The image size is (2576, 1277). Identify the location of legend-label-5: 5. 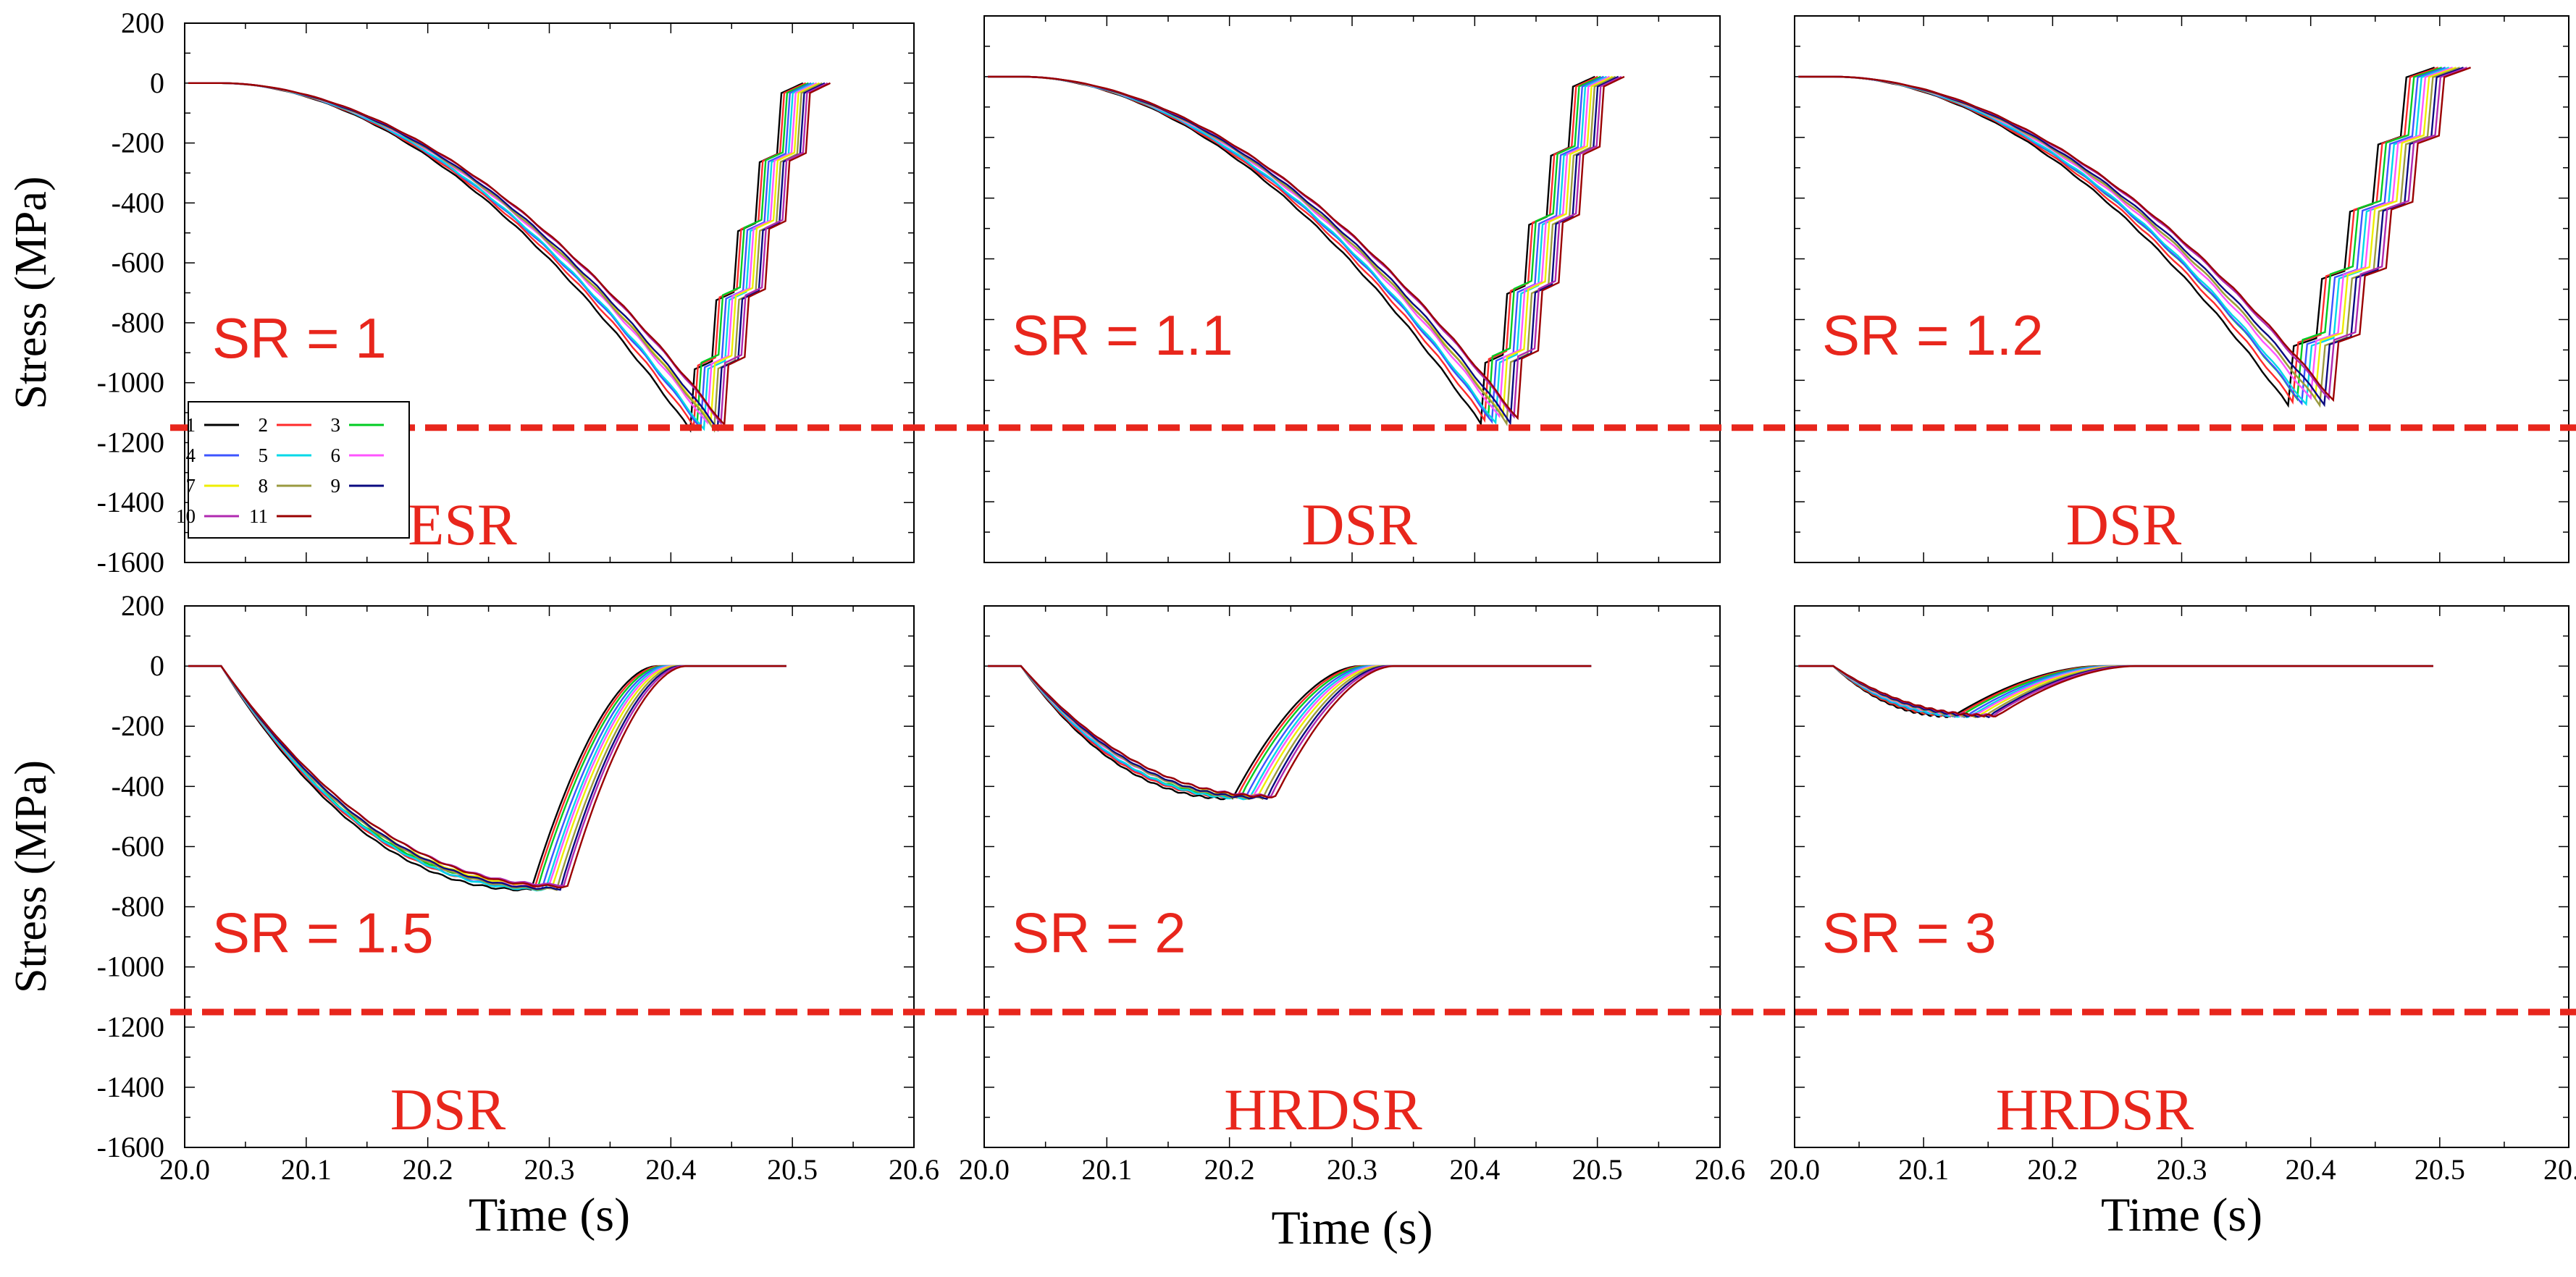
(264, 455).